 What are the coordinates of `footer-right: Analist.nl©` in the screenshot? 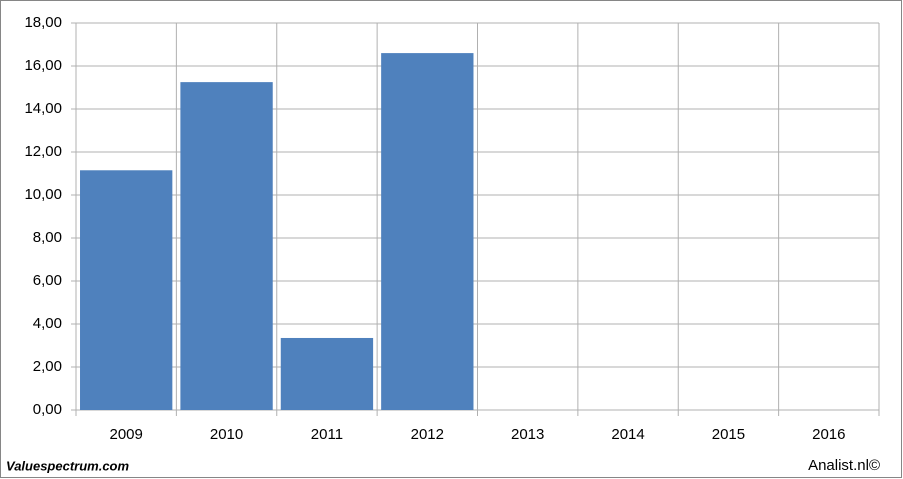 It's located at (844, 465).